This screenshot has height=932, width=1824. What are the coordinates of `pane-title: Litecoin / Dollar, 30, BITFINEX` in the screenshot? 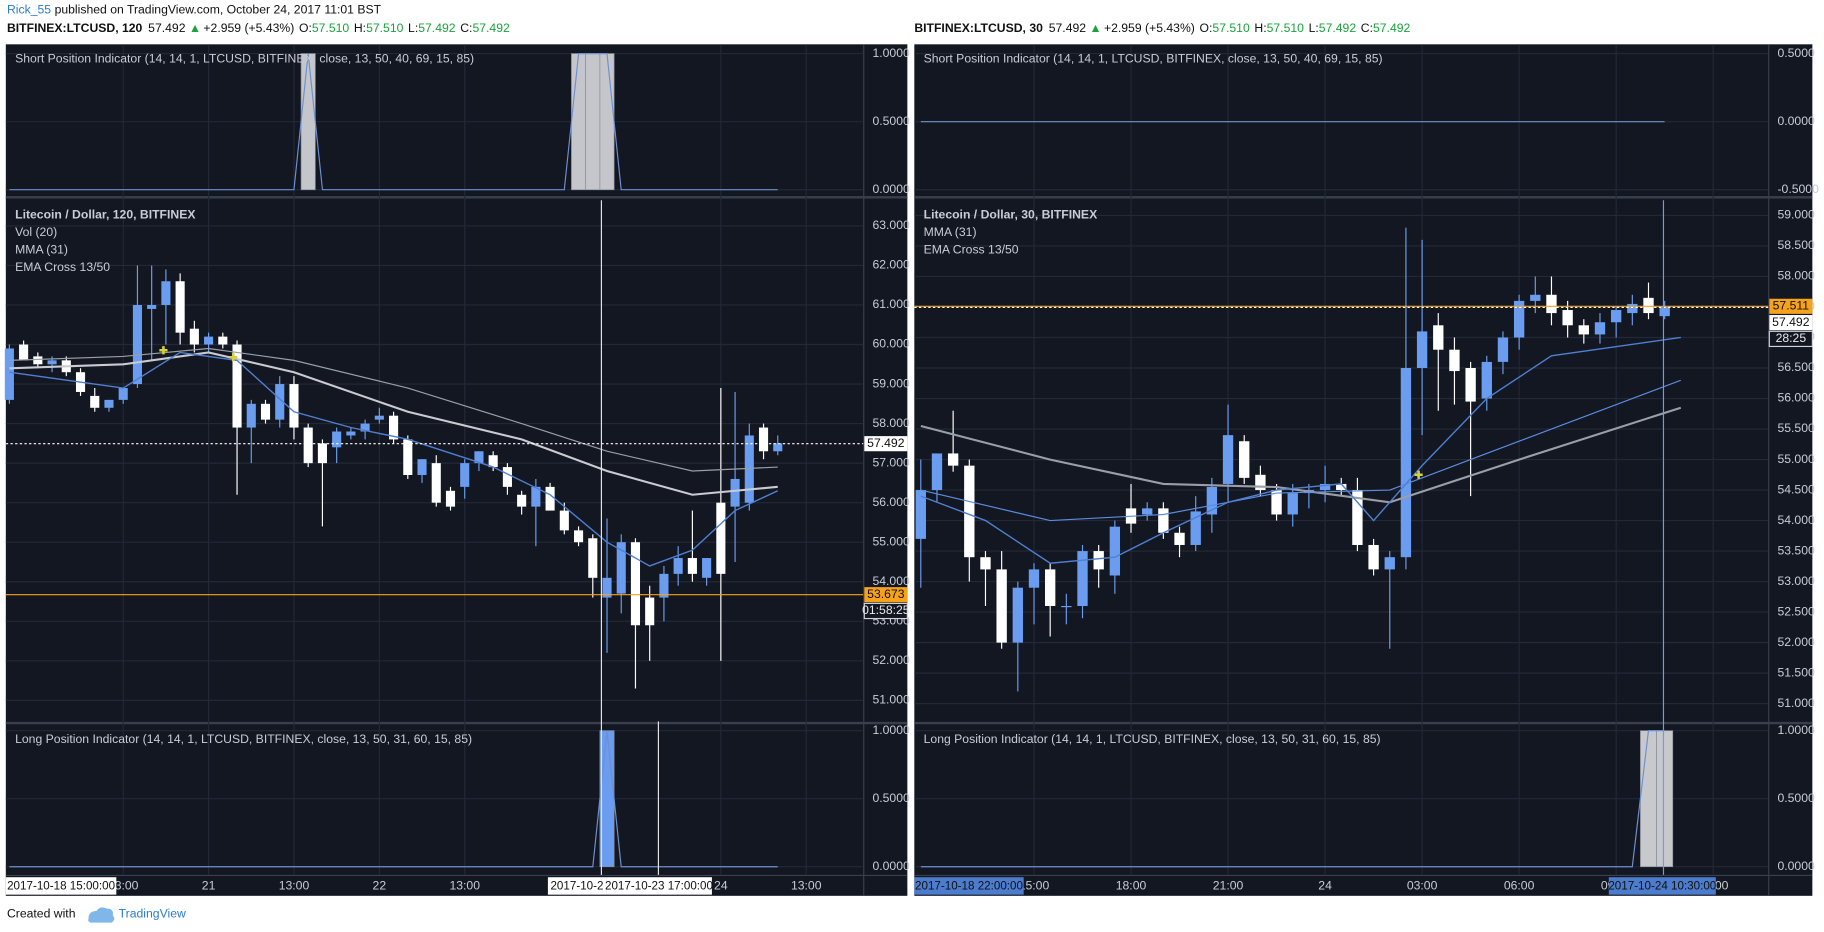 It's located at (1011, 215).